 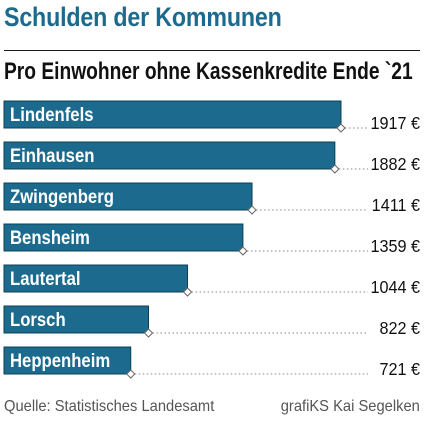 I want to click on source-note: Quelle: Statistisches Landesamt, so click(x=109, y=406).